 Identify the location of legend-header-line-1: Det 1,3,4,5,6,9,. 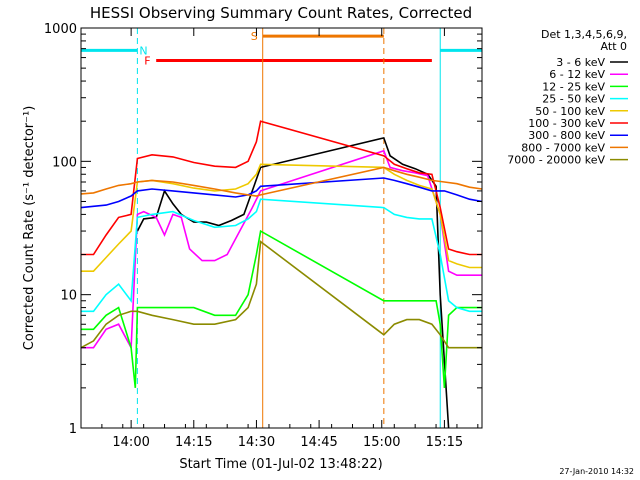
(584, 34).